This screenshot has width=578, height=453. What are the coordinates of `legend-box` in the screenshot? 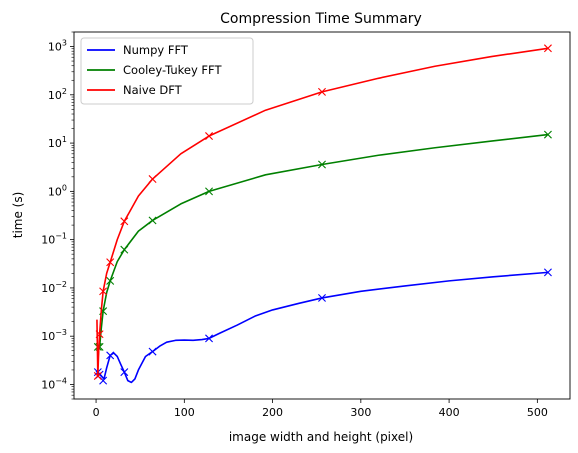 It's located at (167, 71).